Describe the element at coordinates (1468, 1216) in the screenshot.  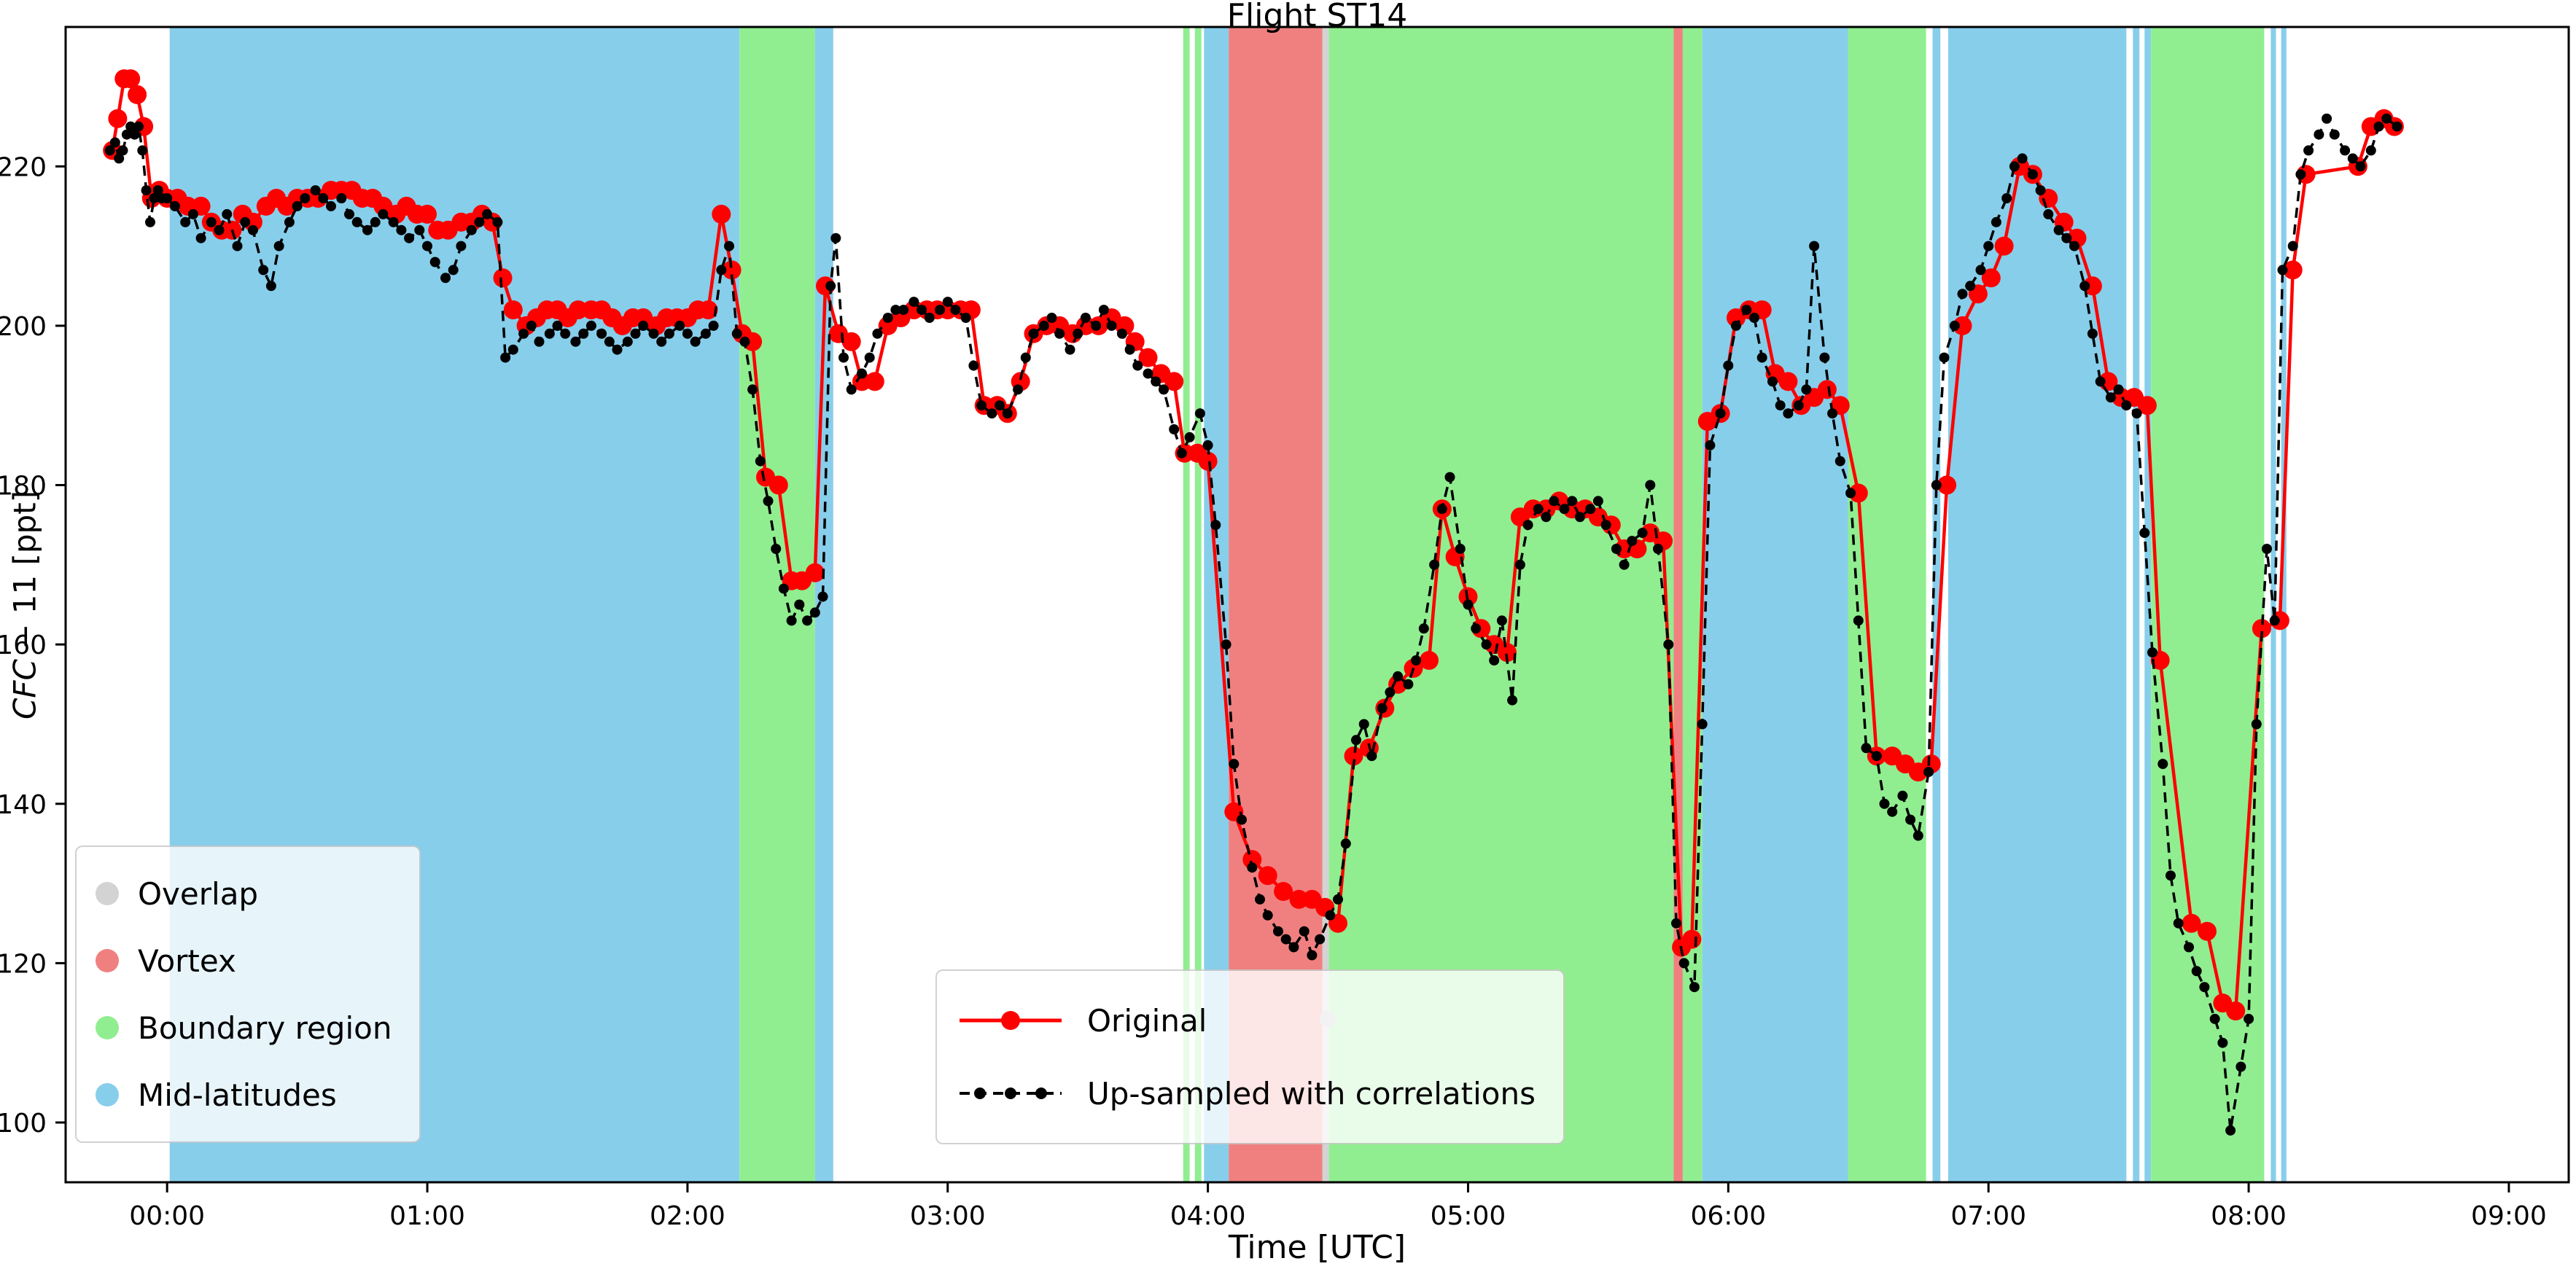
I see `x-tick-label: 05:00` at that location.